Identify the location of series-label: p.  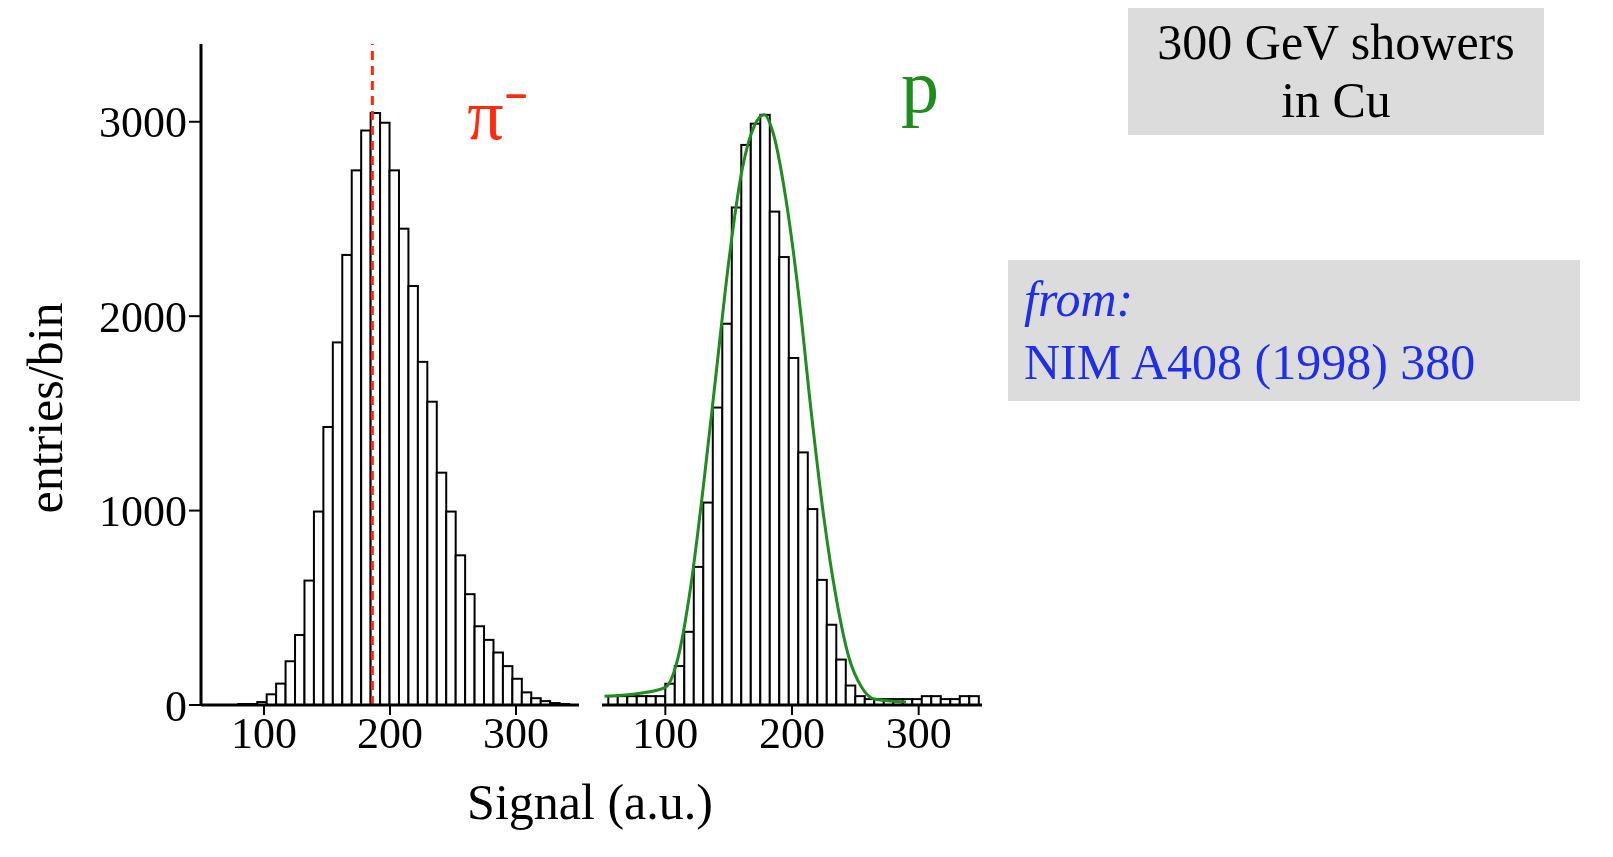
(920, 86).